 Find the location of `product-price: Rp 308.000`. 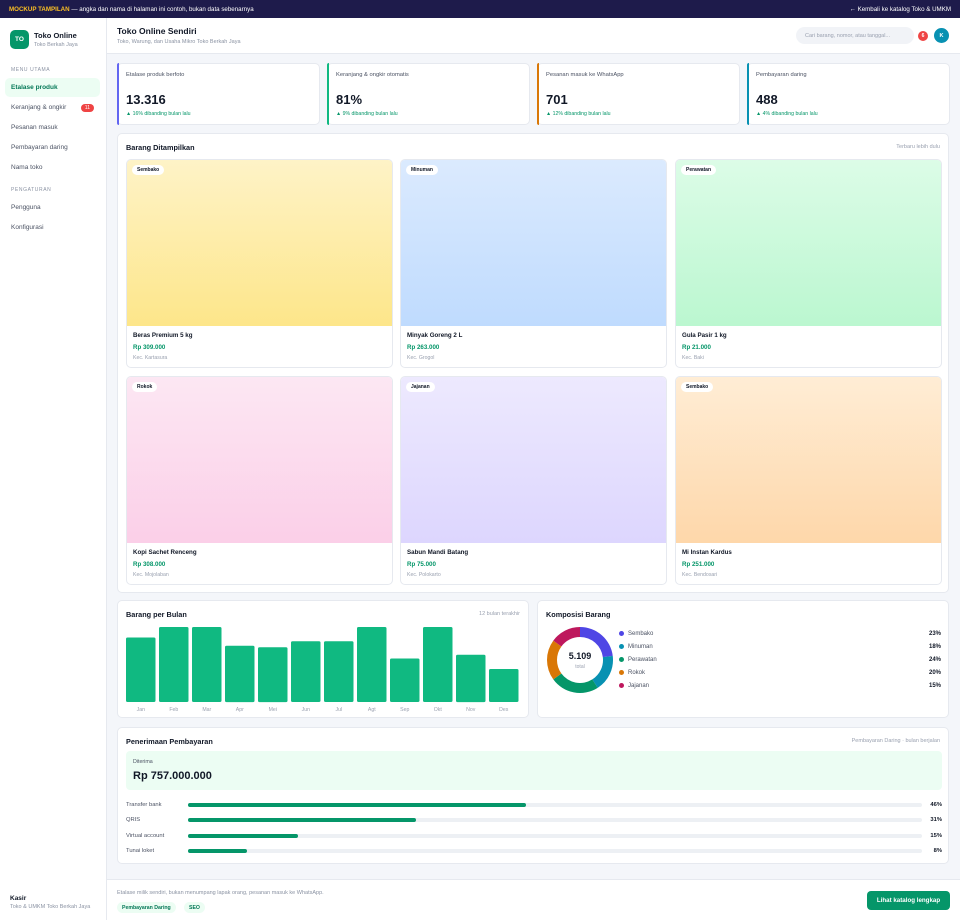

product-price: Rp 308.000 is located at coordinates (149, 564).